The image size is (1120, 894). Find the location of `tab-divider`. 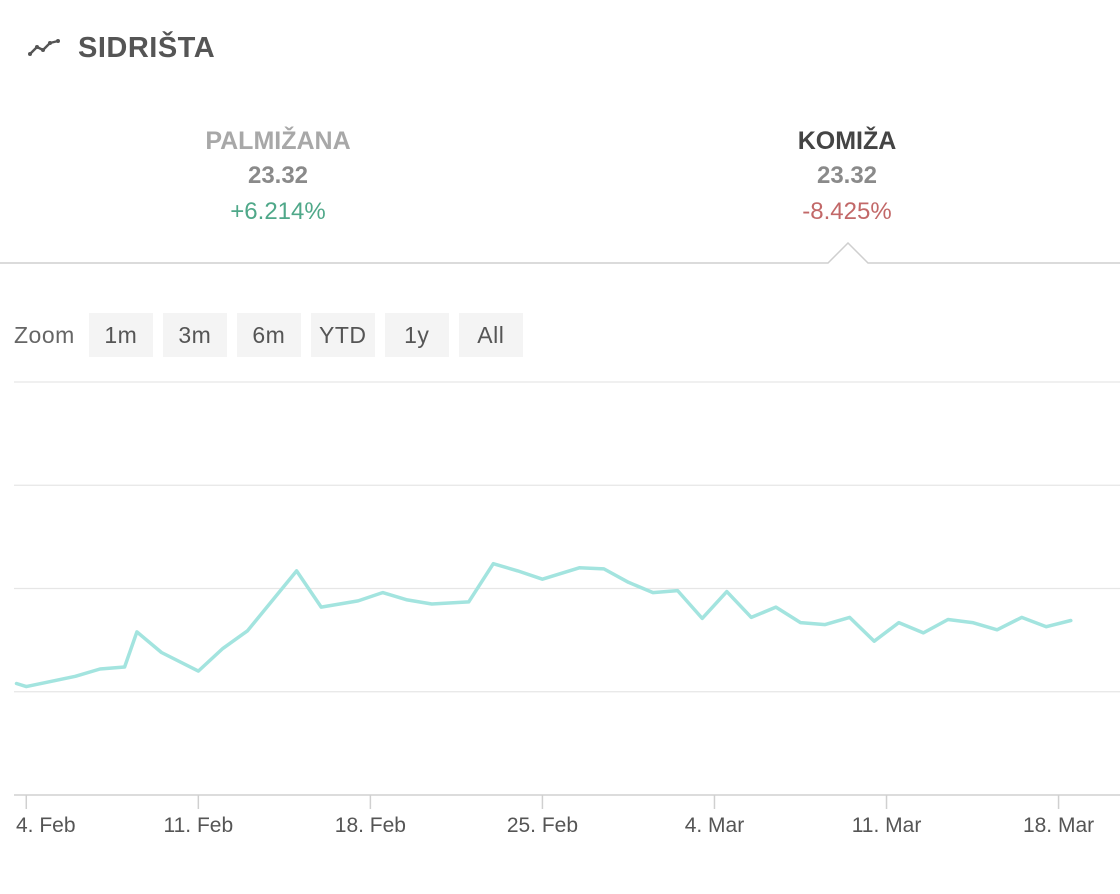

tab-divider is located at coordinates (560, 253).